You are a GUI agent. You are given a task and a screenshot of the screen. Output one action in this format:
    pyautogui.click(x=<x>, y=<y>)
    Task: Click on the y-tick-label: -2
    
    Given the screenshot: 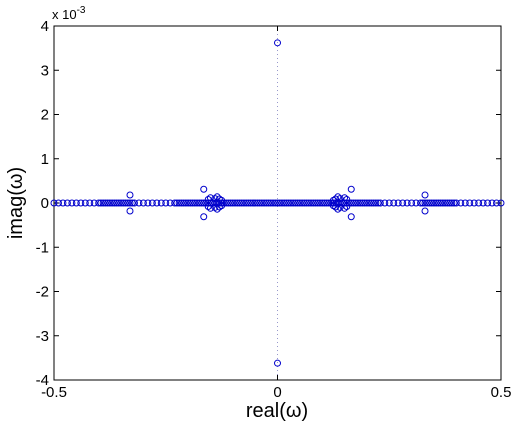 What is the action you would take?
    pyautogui.click(x=42, y=292)
    